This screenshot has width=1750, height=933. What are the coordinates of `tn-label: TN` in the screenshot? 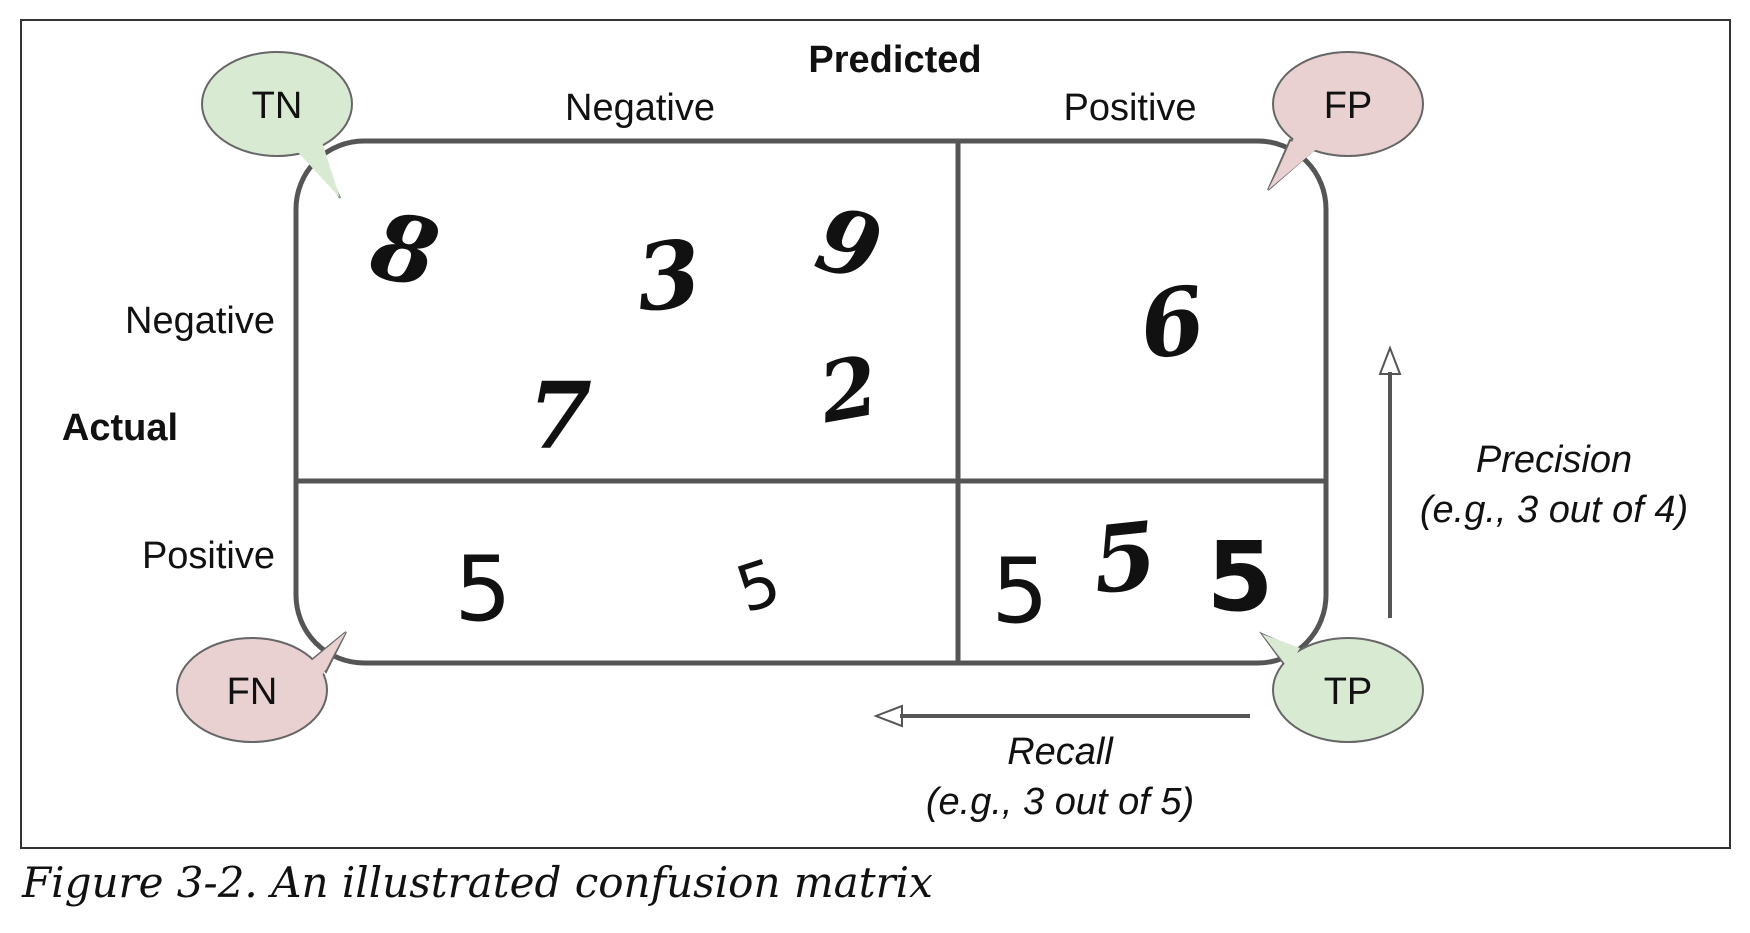 It's located at (277, 106).